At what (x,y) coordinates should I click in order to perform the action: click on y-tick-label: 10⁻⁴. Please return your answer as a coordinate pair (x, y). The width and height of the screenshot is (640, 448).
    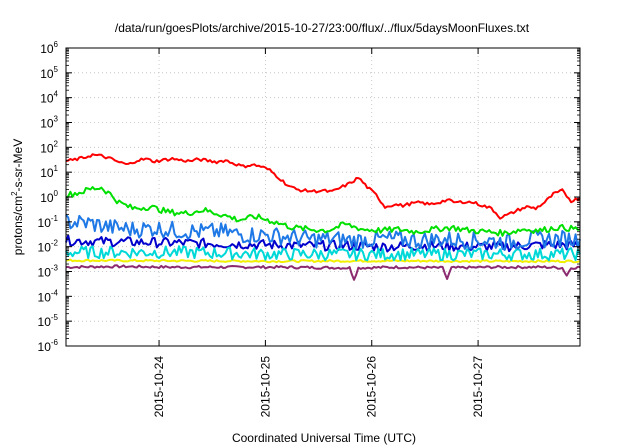
    Looking at the image, I should click on (48, 296).